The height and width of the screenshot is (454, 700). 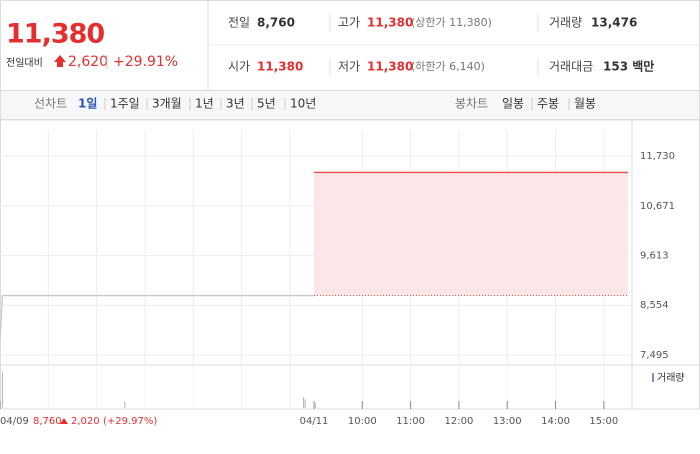 What do you see at coordinates (64, 421) in the screenshot?
I see `up-triangle-icon` at bounding box center [64, 421].